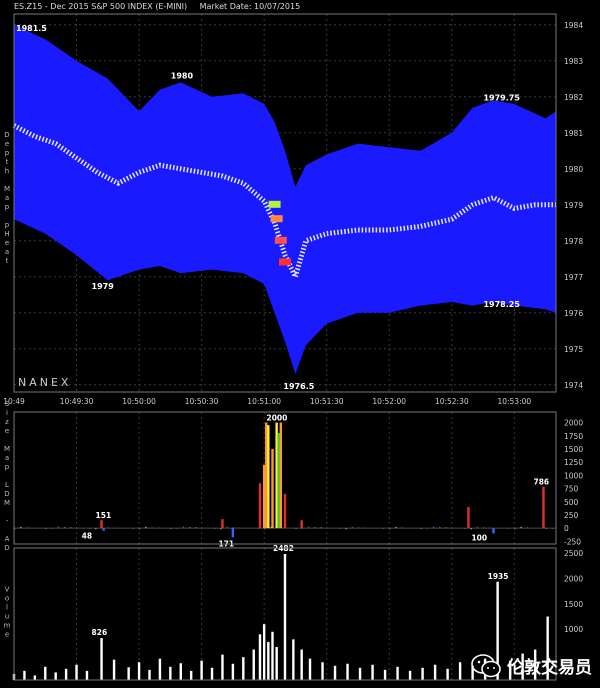 The image size is (600, 688). Describe the element at coordinates (573, 97) in the screenshot. I see `y-tick-label: 1982` at that location.